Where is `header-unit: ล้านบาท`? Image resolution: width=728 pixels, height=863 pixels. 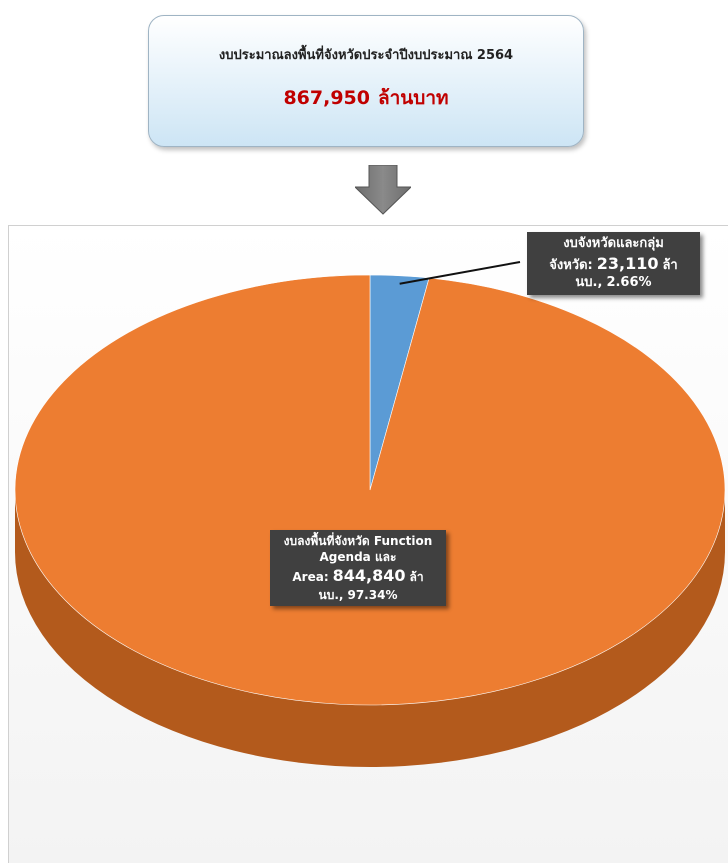 header-unit: ล้านบาท is located at coordinates (413, 98).